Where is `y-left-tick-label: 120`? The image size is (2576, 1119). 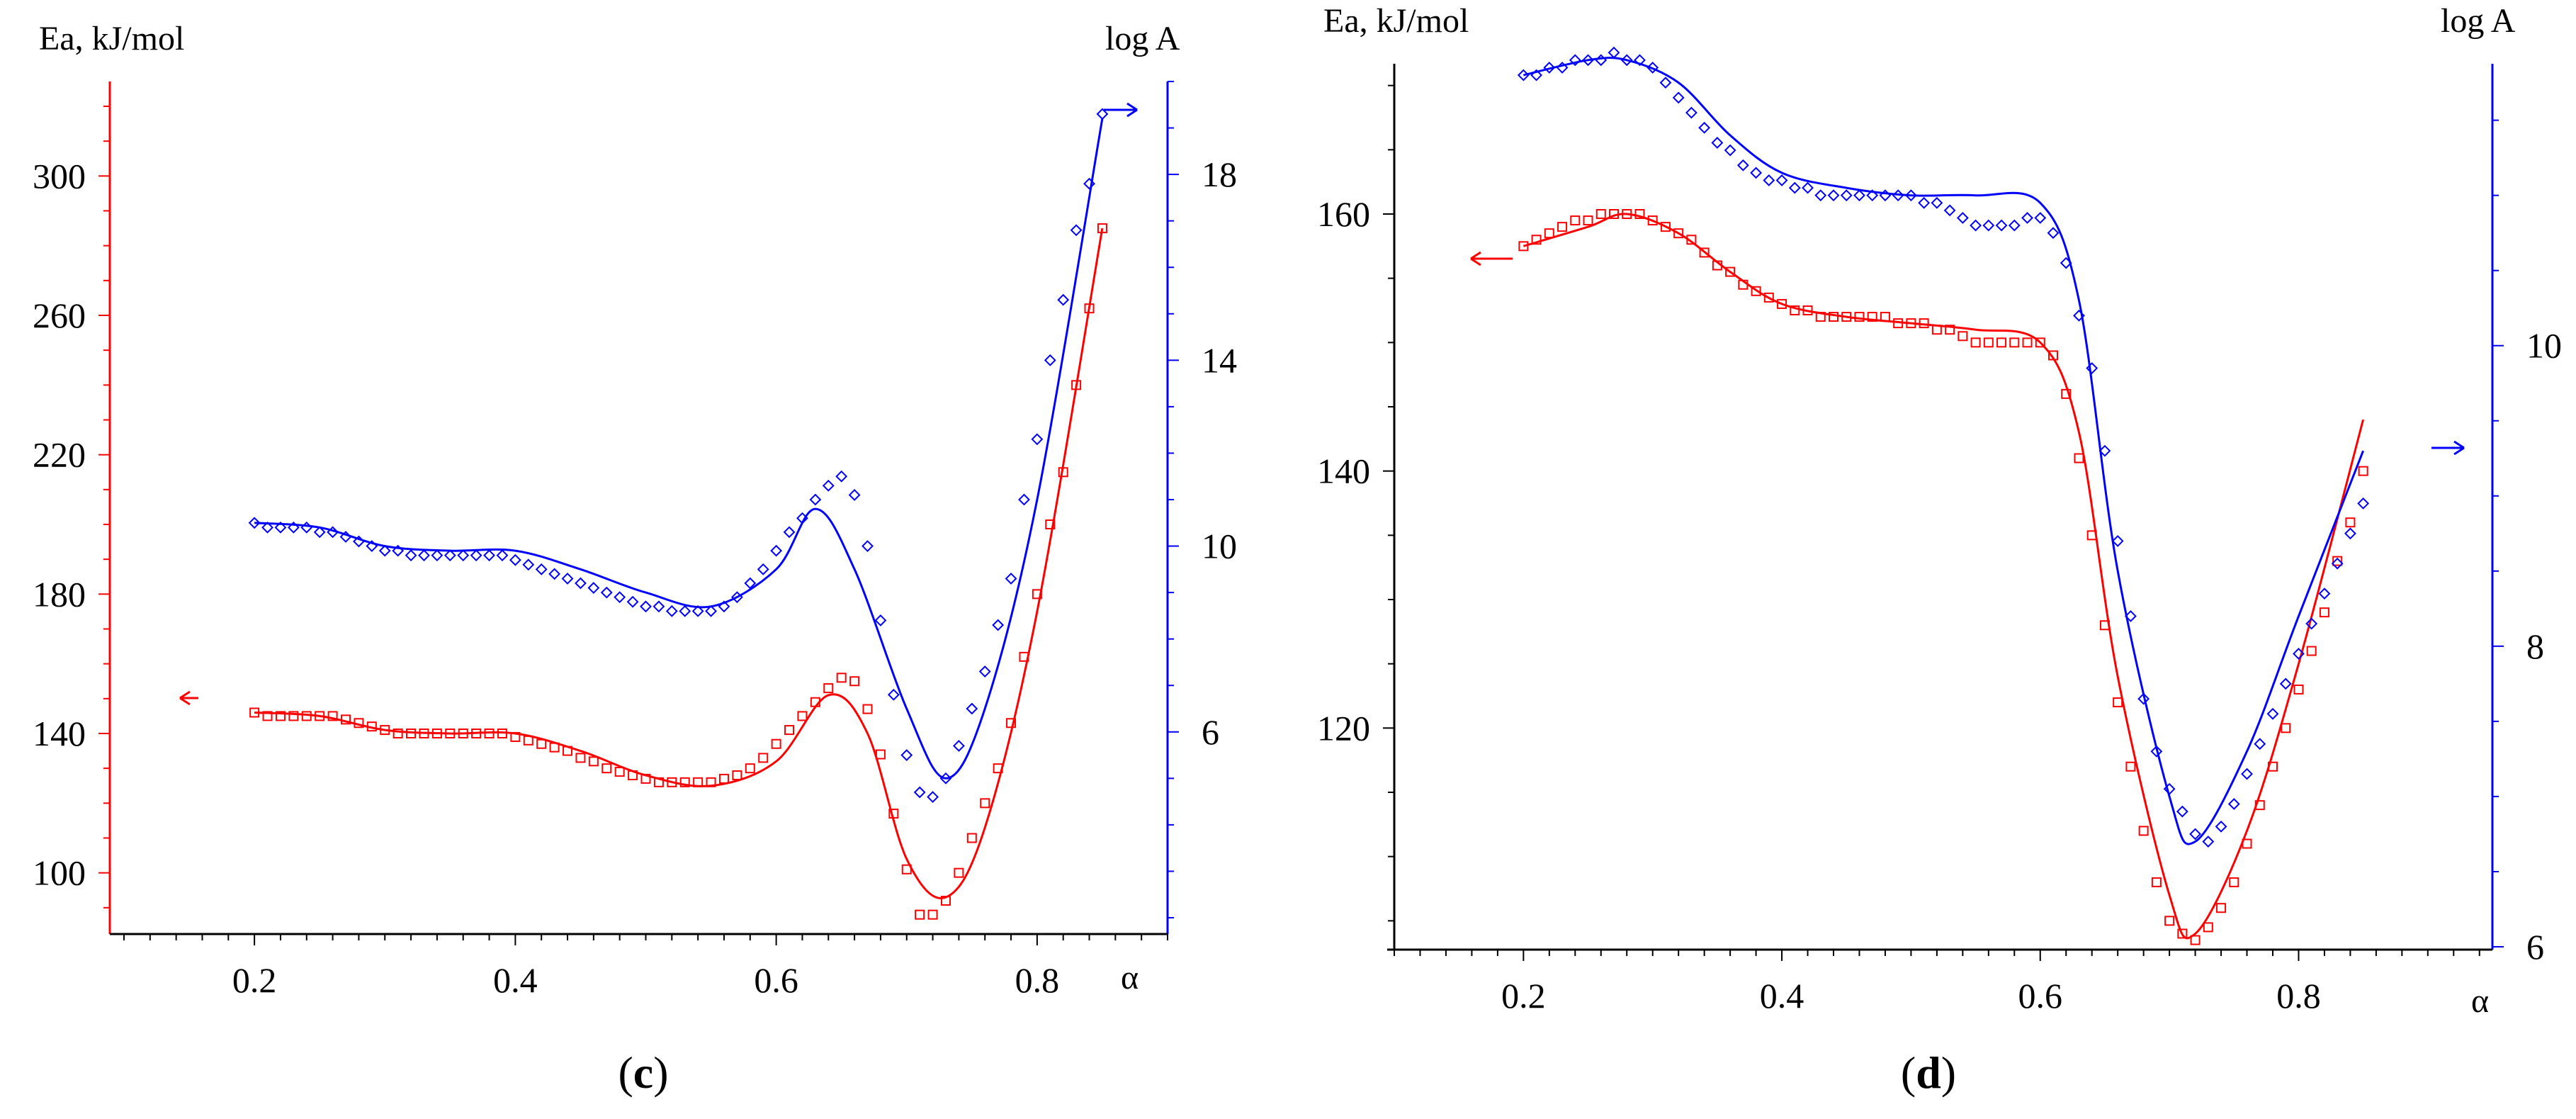
y-left-tick-label: 120 is located at coordinates (1343, 728).